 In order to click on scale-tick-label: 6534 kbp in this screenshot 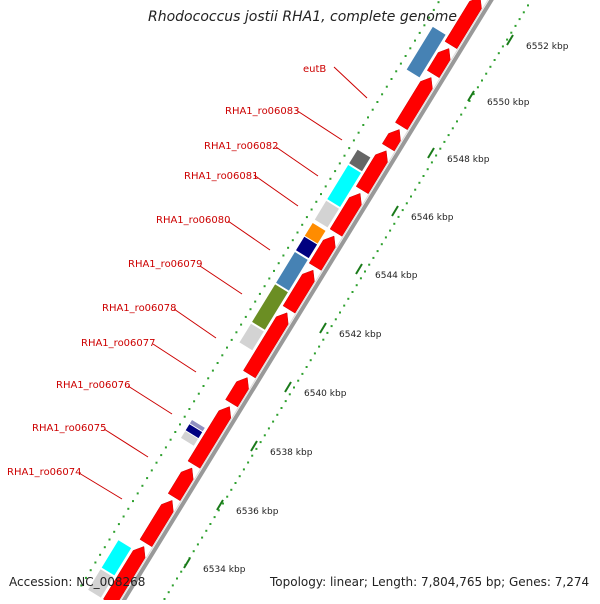, I will do `click(224, 570)`.